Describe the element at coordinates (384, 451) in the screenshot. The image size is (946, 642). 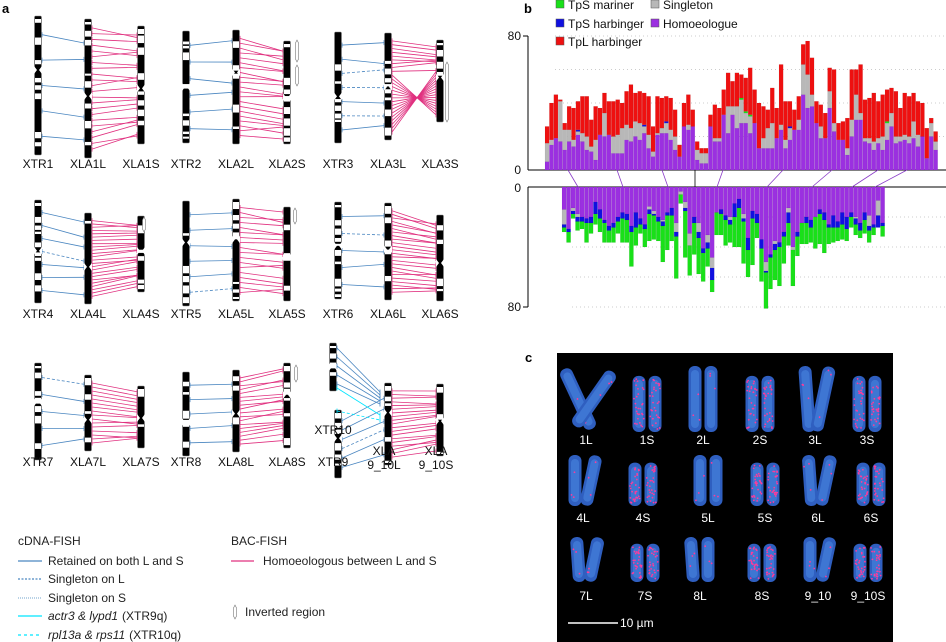
I see `chromosome-label-xla910l: XLA` at that location.